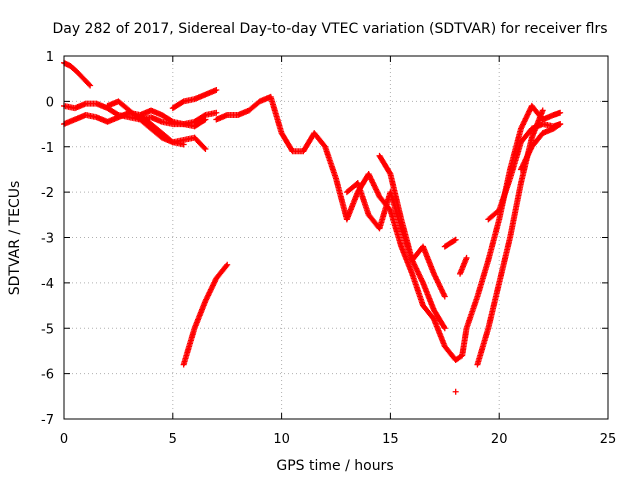 Image resolution: width=640 pixels, height=480 pixels. I want to click on series-t16, so click(540, 147).